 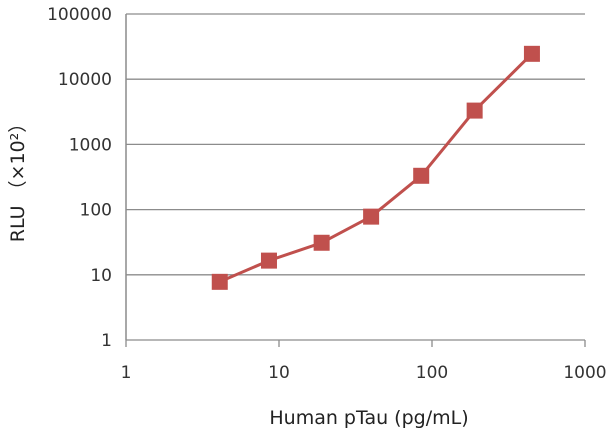 What do you see at coordinates (79, 178) in the screenshot?
I see `y-tick-labels: 1 10 100 1000 10000 100000` at bounding box center [79, 178].